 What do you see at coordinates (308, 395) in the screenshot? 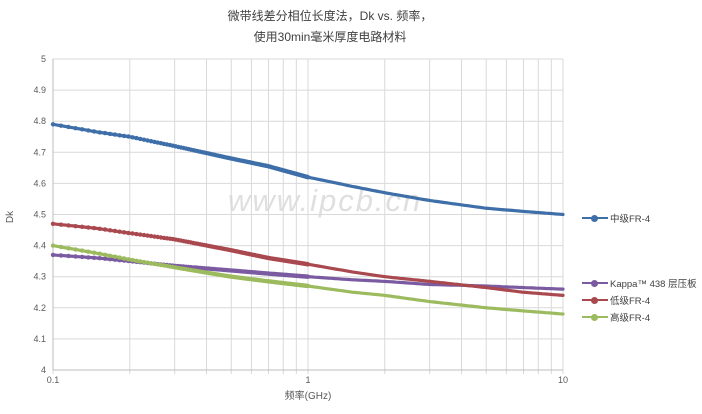
I see `x-axis-title: 频率(GHz)` at bounding box center [308, 395].